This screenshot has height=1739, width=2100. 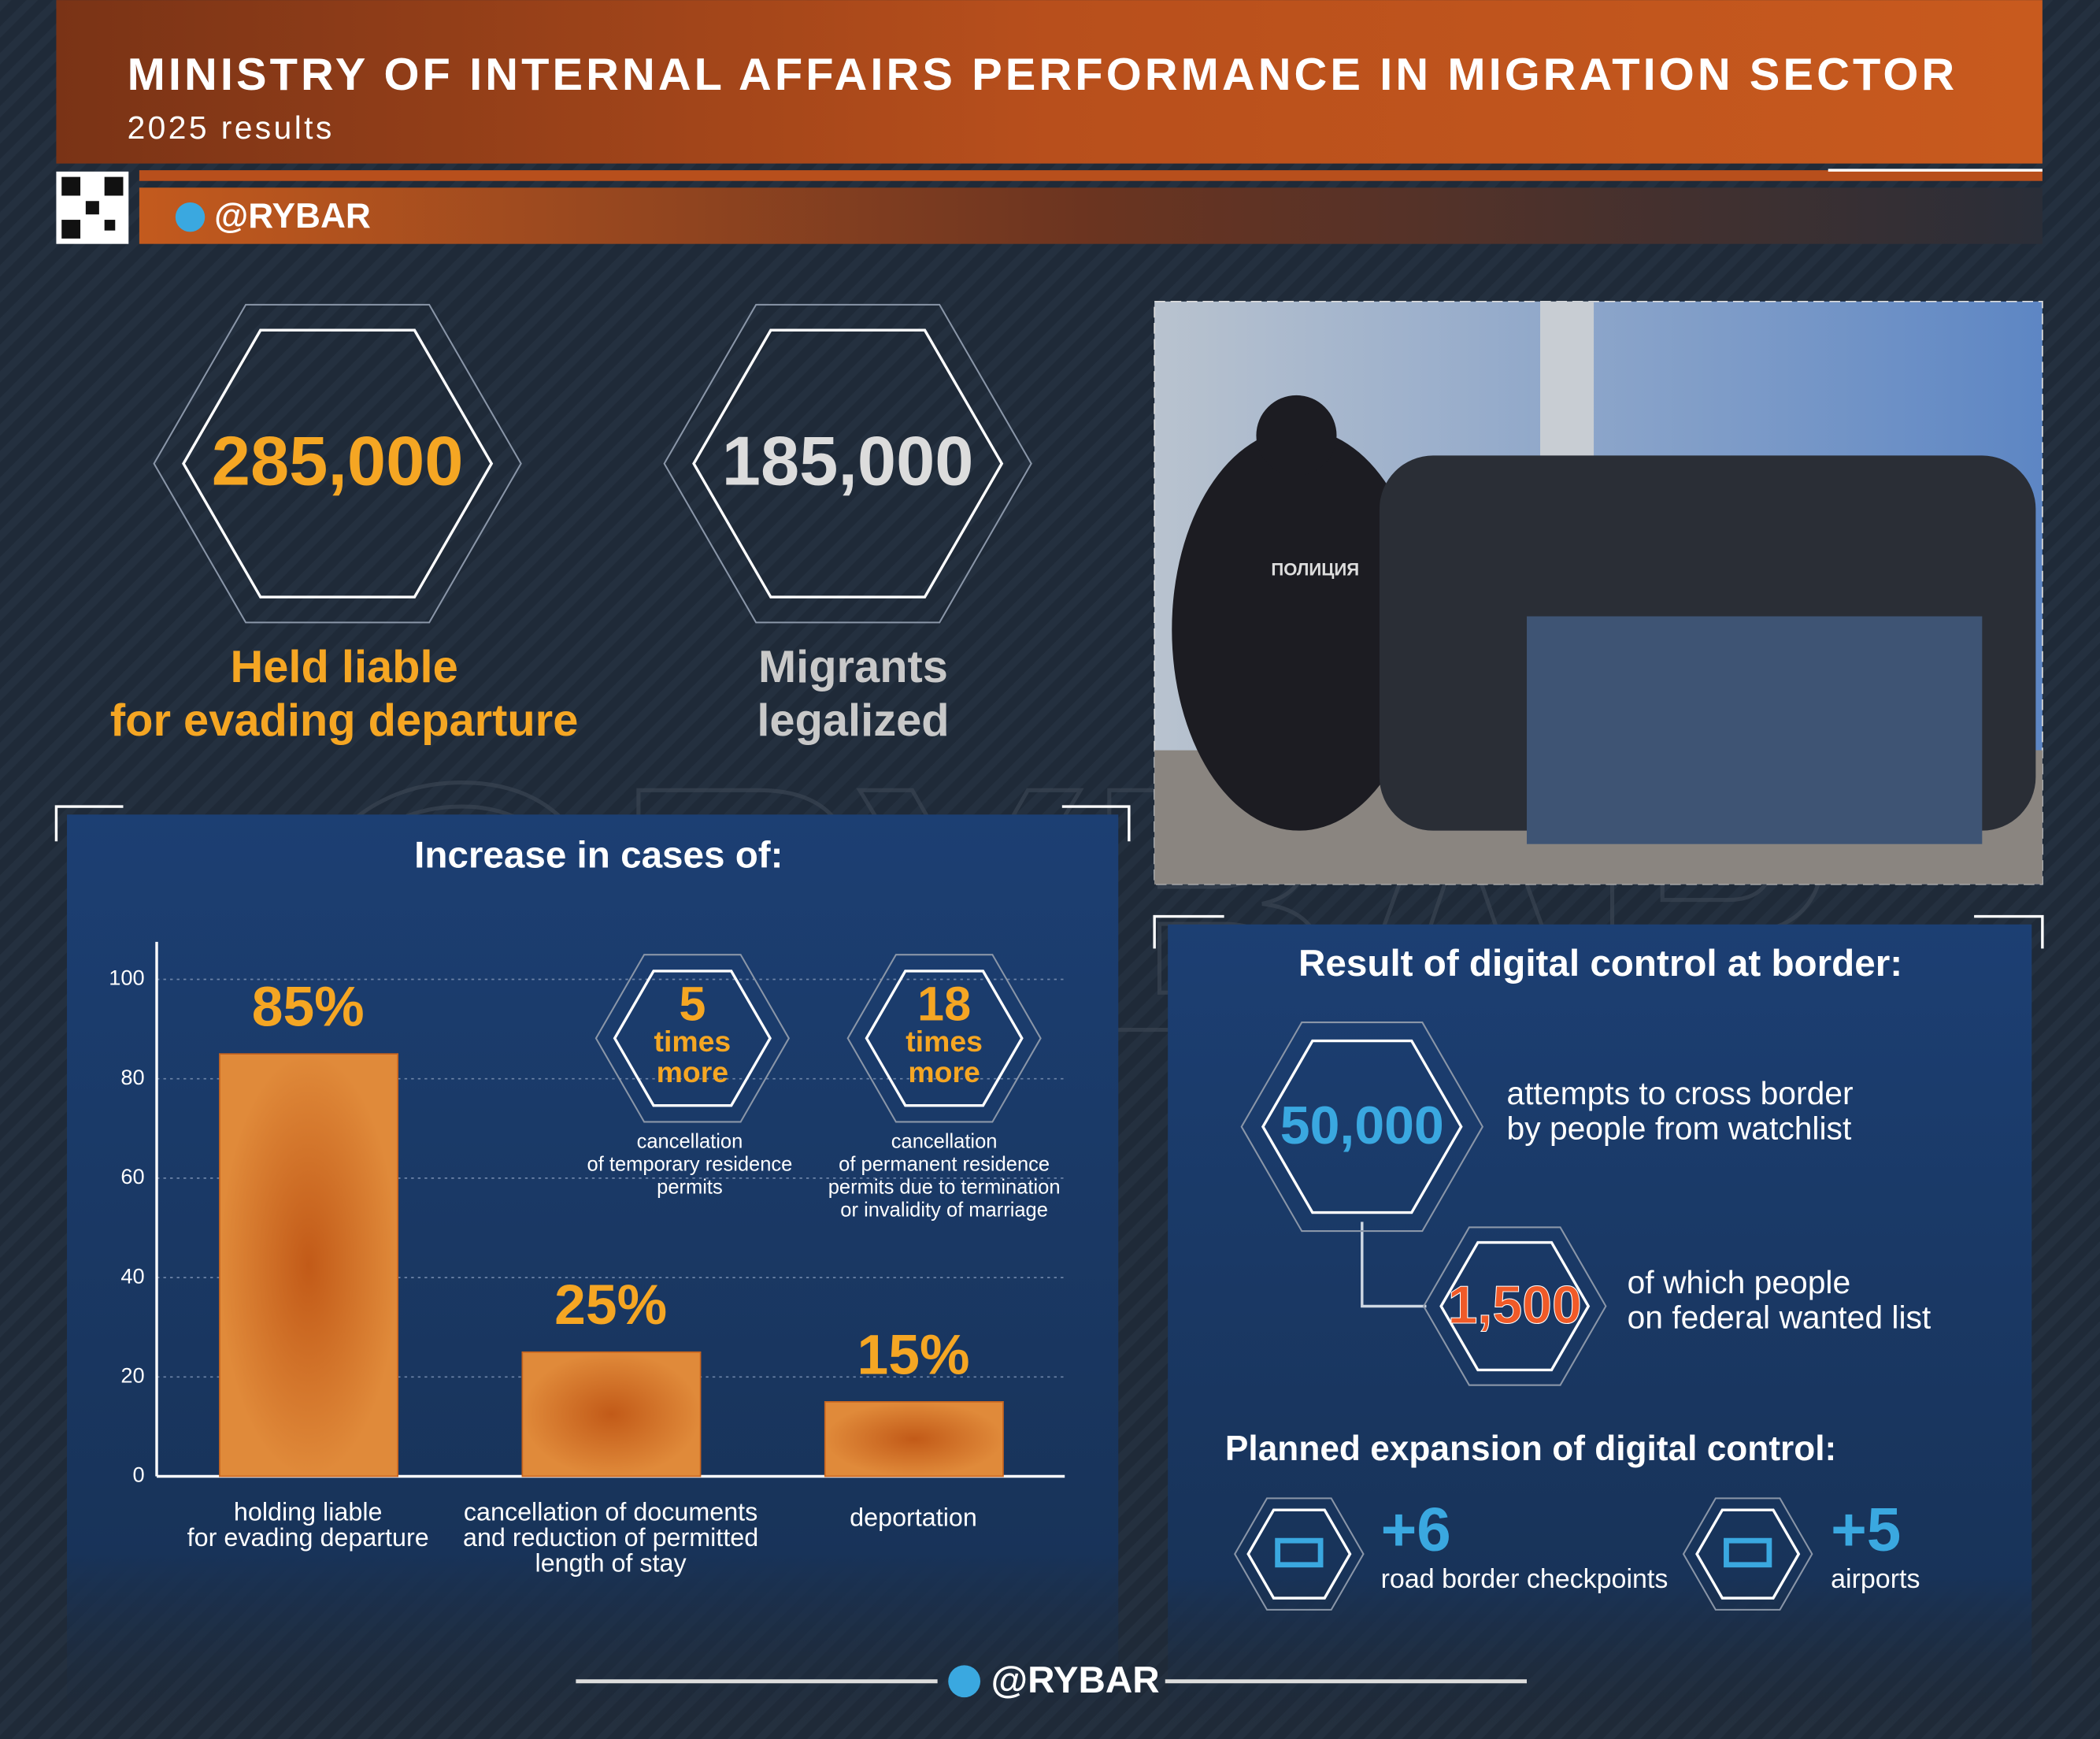 What do you see at coordinates (132, 1077) in the screenshot?
I see `y-tick-label: 80` at bounding box center [132, 1077].